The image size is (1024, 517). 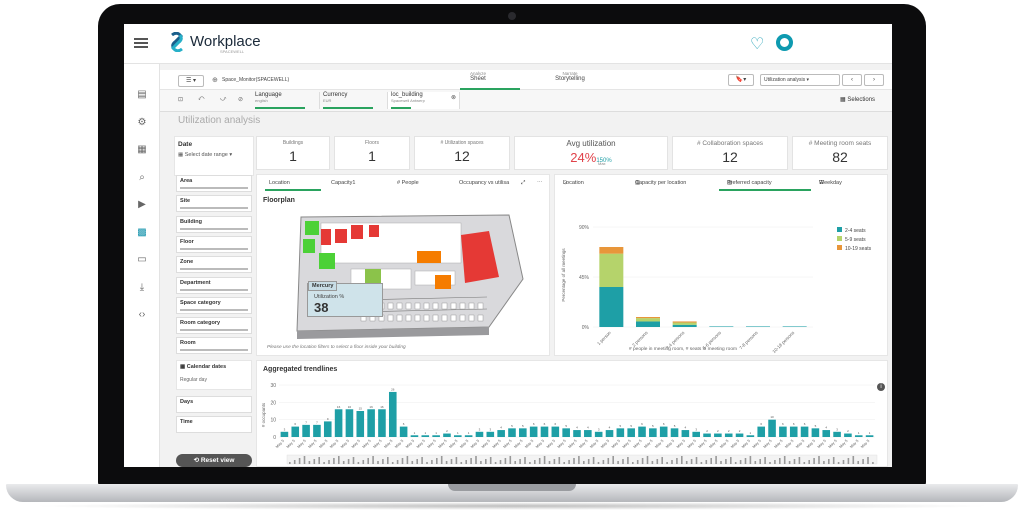 What do you see at coordinates (523, 183) in the screenshot?
I see `expand-icon: ⤢` at bounding box center [523, 183].